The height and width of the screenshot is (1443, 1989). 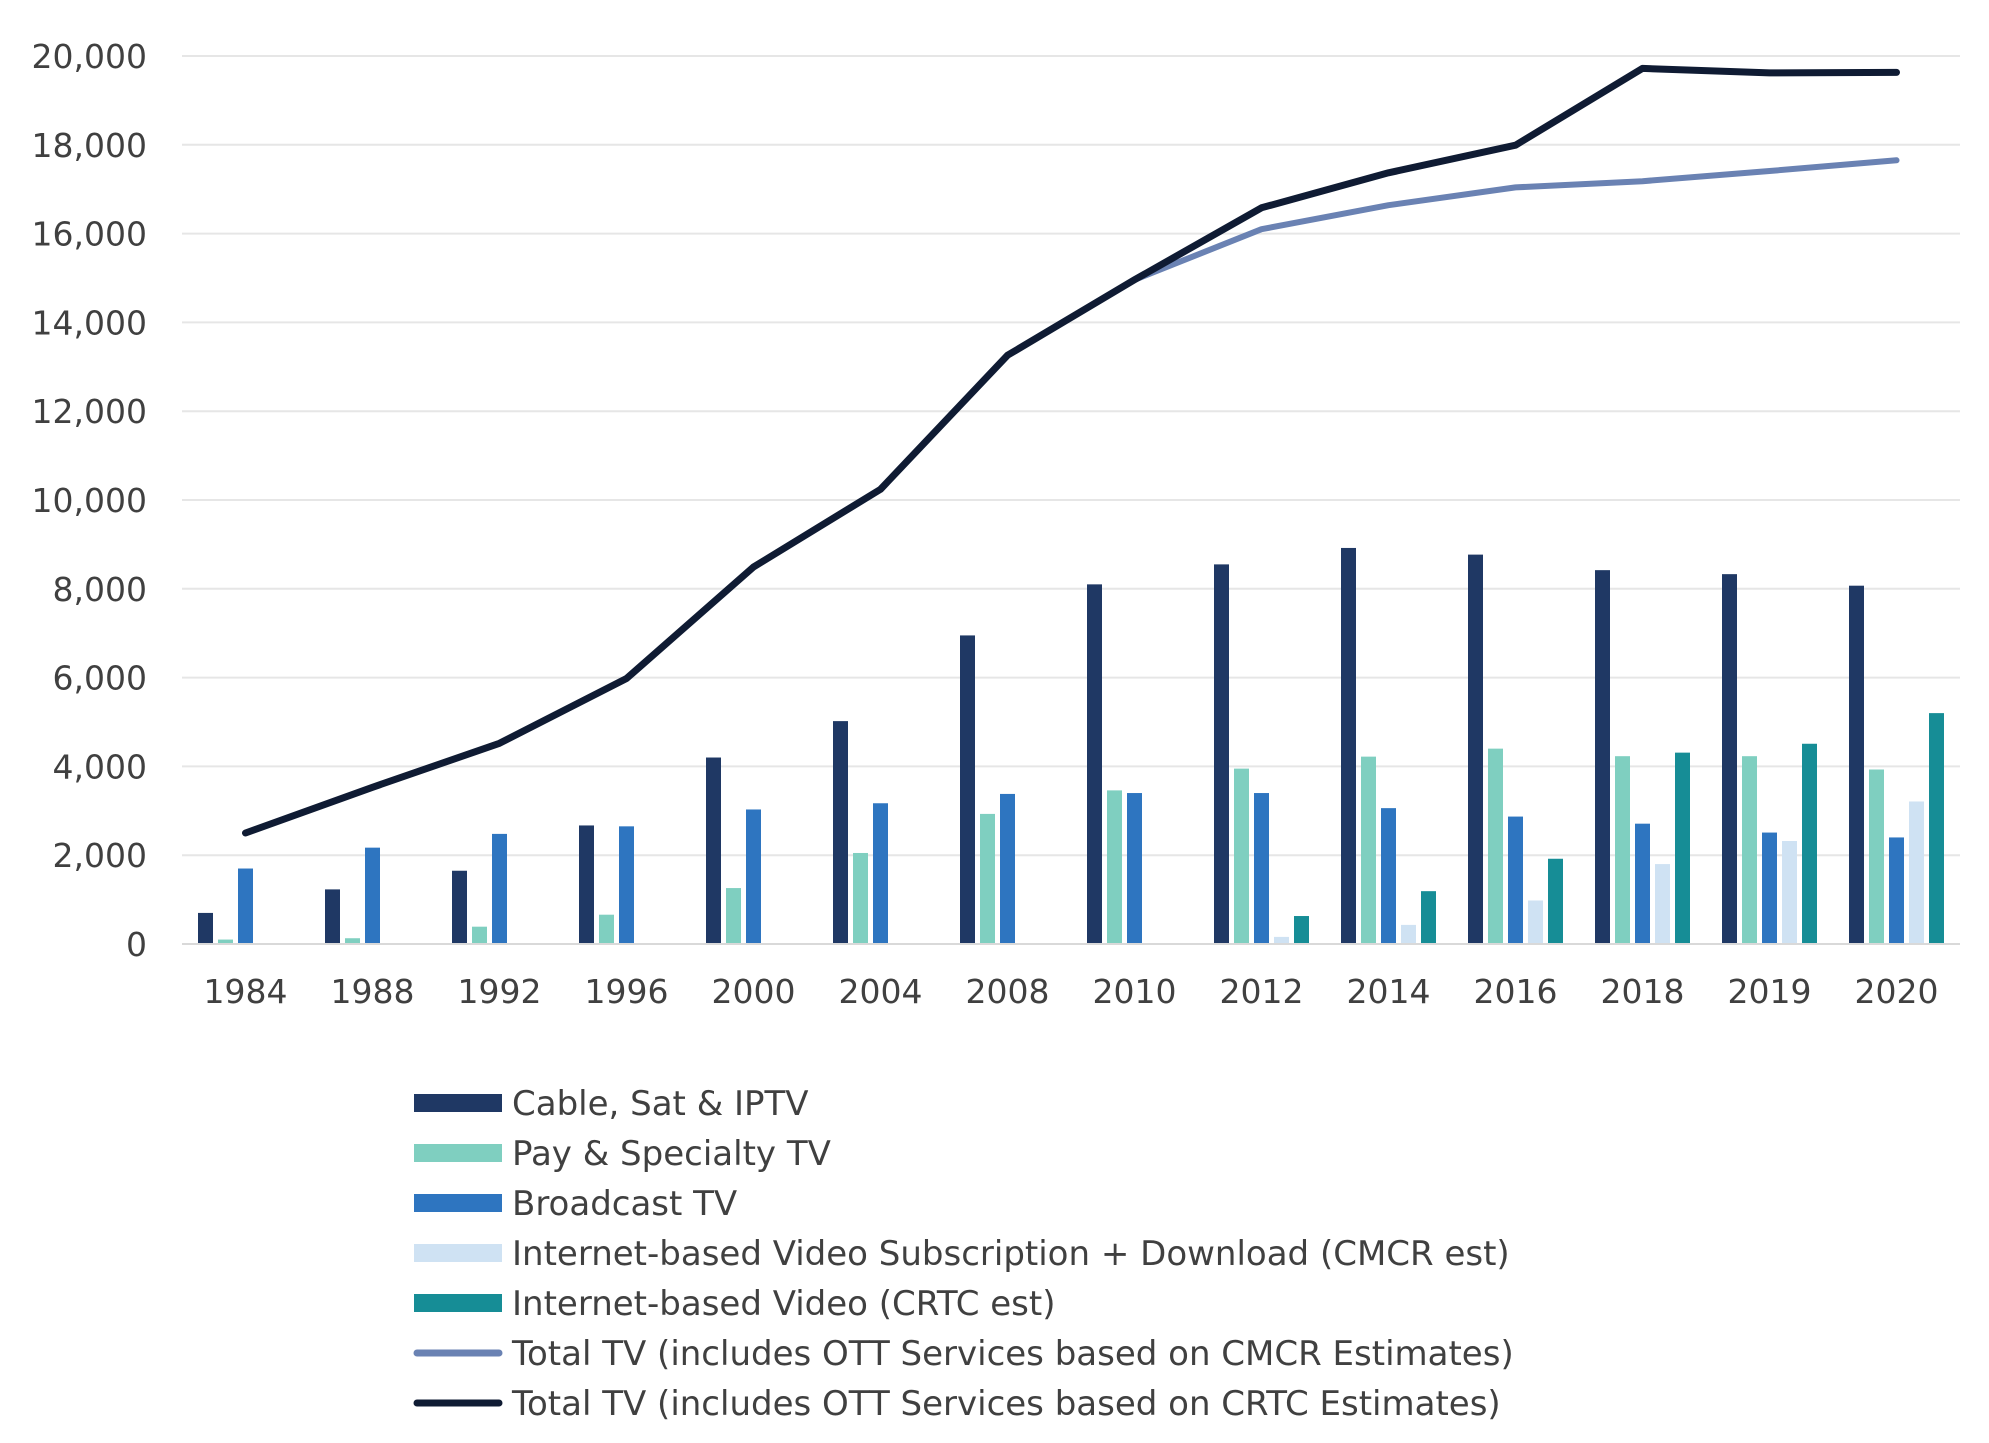 What do you see at coordinates (1007, 868) in the screenshot?
I see `bar-series-2-2008` at bounding box center [1007, 868].